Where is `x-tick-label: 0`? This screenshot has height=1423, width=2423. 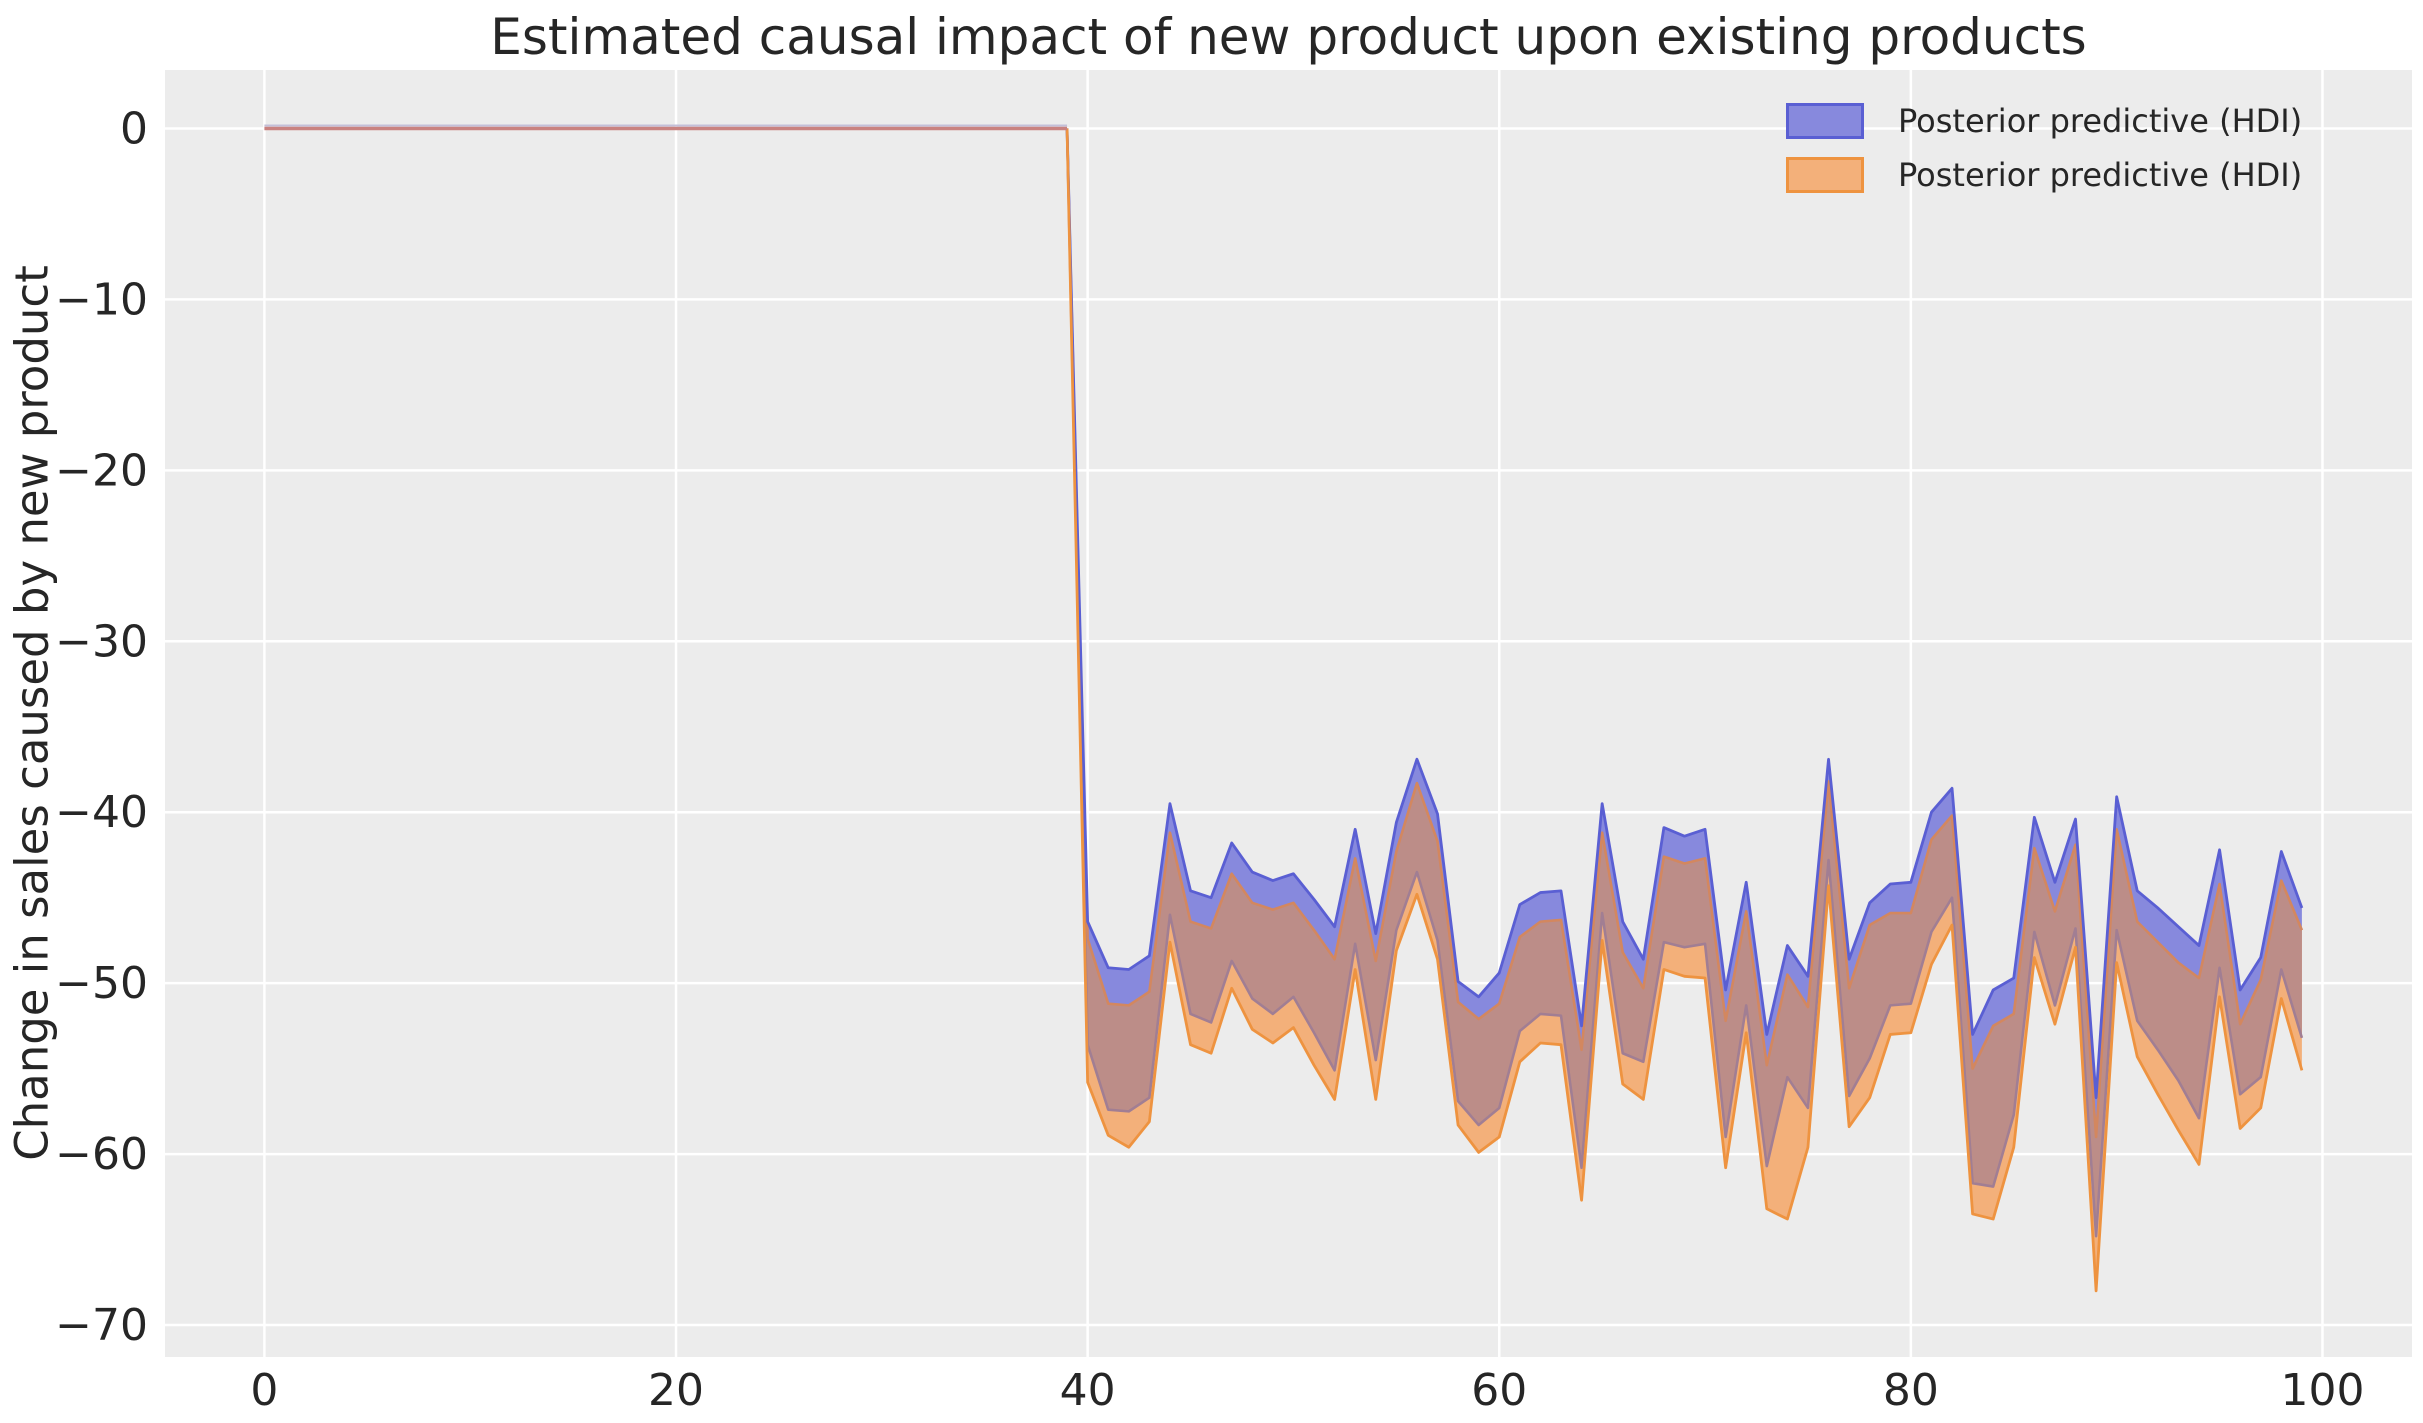 x-tick-label: 0 is located at coordinates (264, 1390).